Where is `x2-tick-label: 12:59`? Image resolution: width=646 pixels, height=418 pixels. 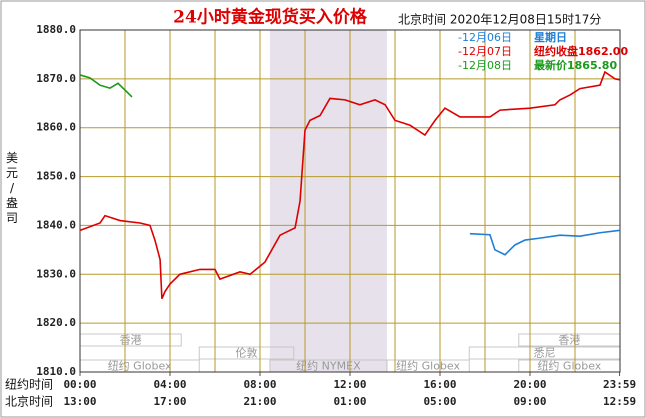 x2-tick-label: 12:59 is located at coordinates (619, 401).